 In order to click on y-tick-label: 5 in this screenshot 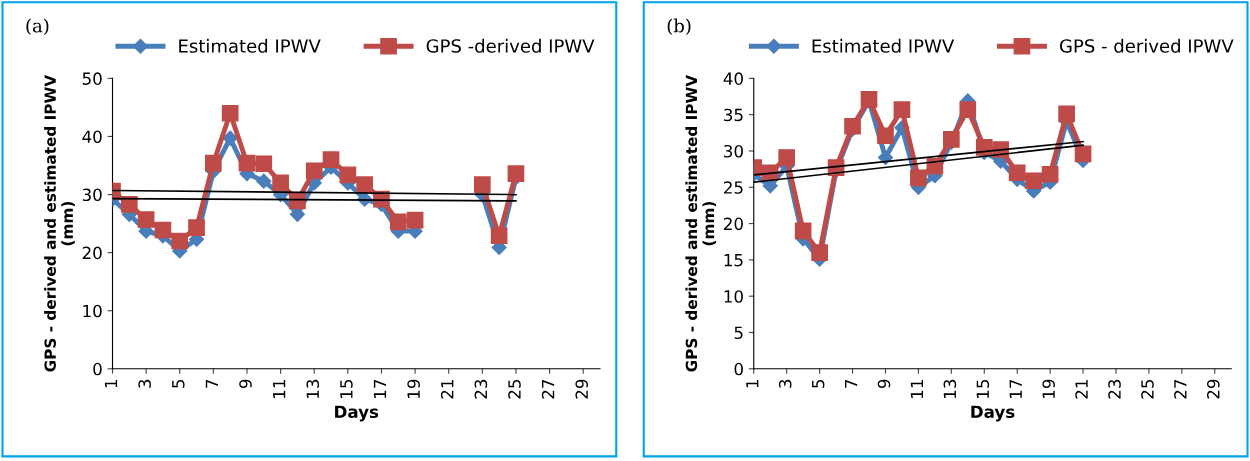, I will do `click(738, 333)`.